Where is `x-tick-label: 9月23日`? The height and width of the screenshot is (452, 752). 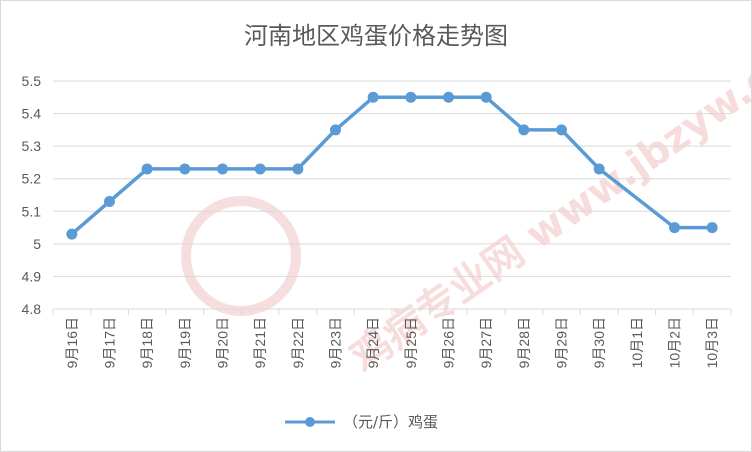
x-tick-label: 9月23日 is located at coordinates (336, 342).